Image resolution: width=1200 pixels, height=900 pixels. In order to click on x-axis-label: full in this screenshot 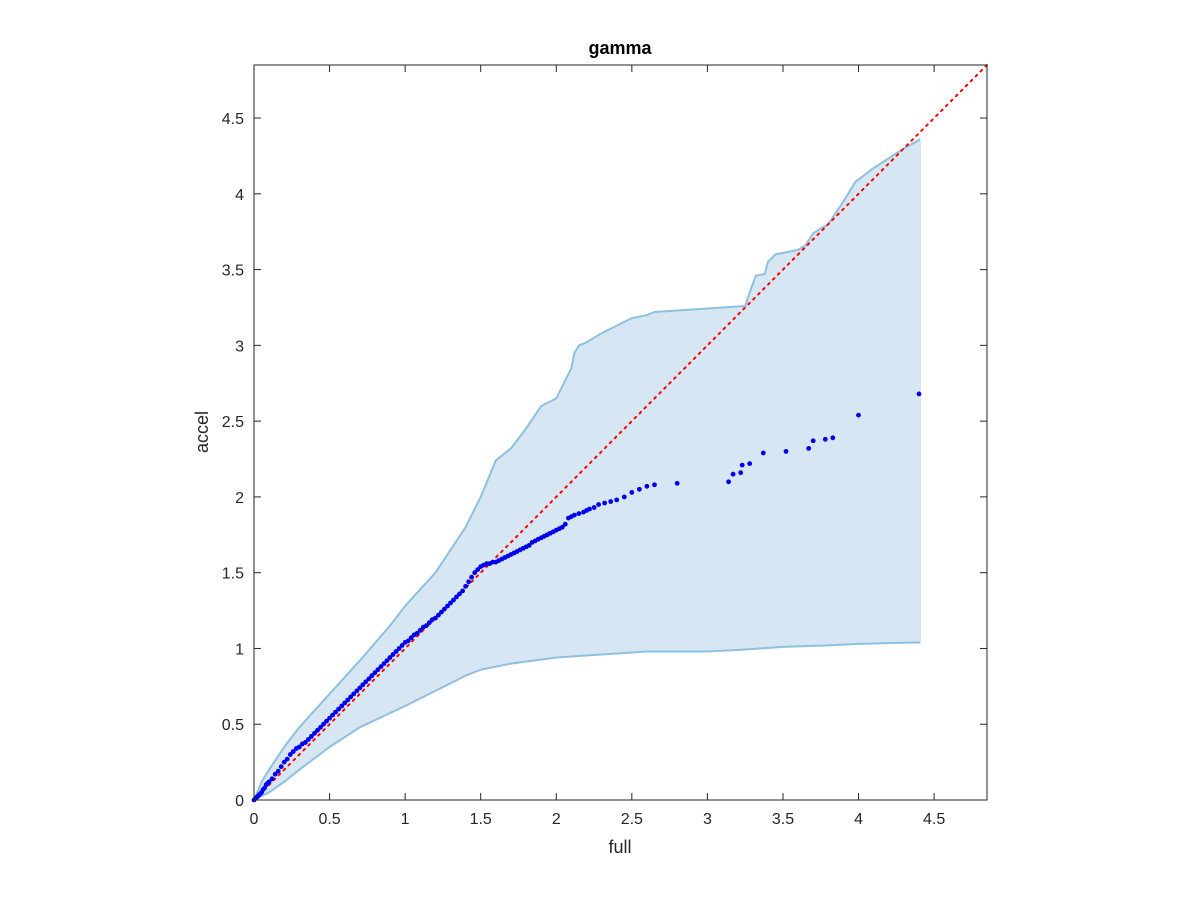, I will do `click(619, 847)`.